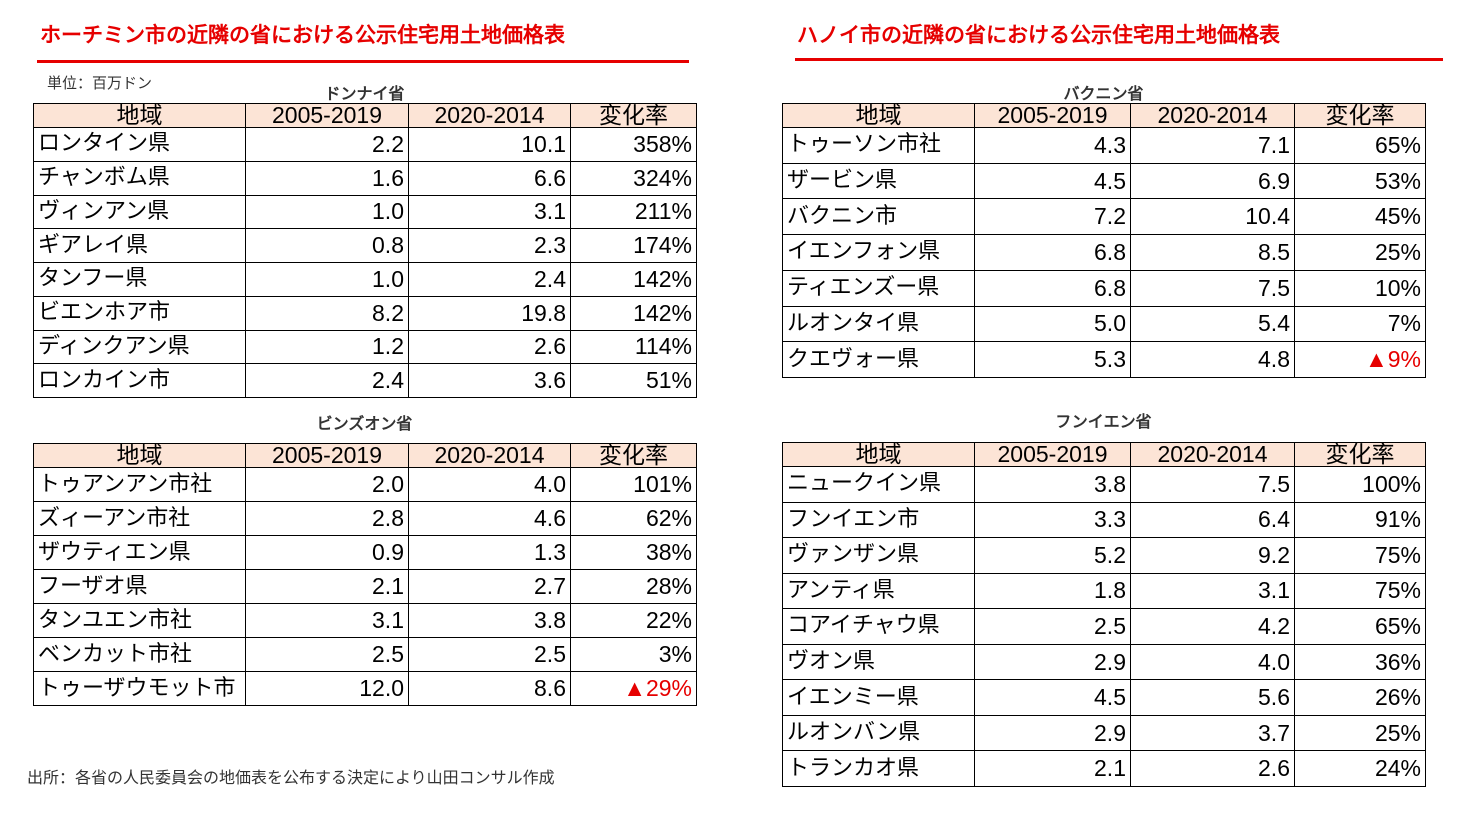 This screenshot has width=1465, height=826. What do you see at coordinates (1360, 733) in the screenshot?
I see `change-rate-cell: 25%` at bounding box center [1360, 733].